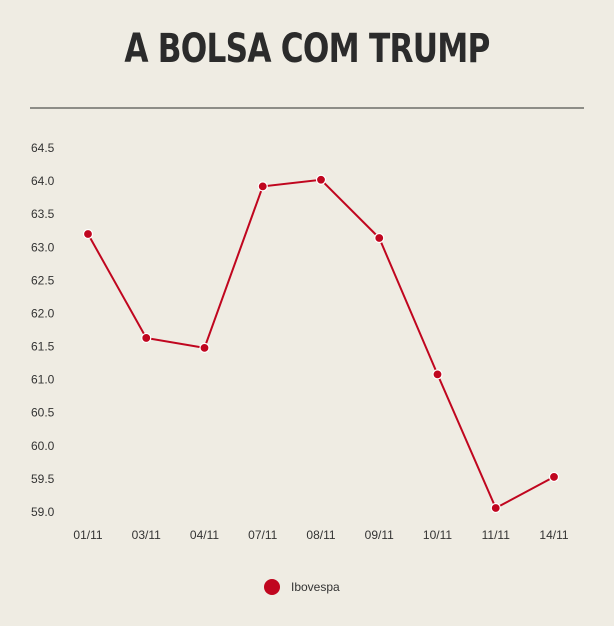  What do you see at coordinates (43, 446) in the screenshot?
I see `y-tick-label: 60.0` at bounding box center [43, 446].